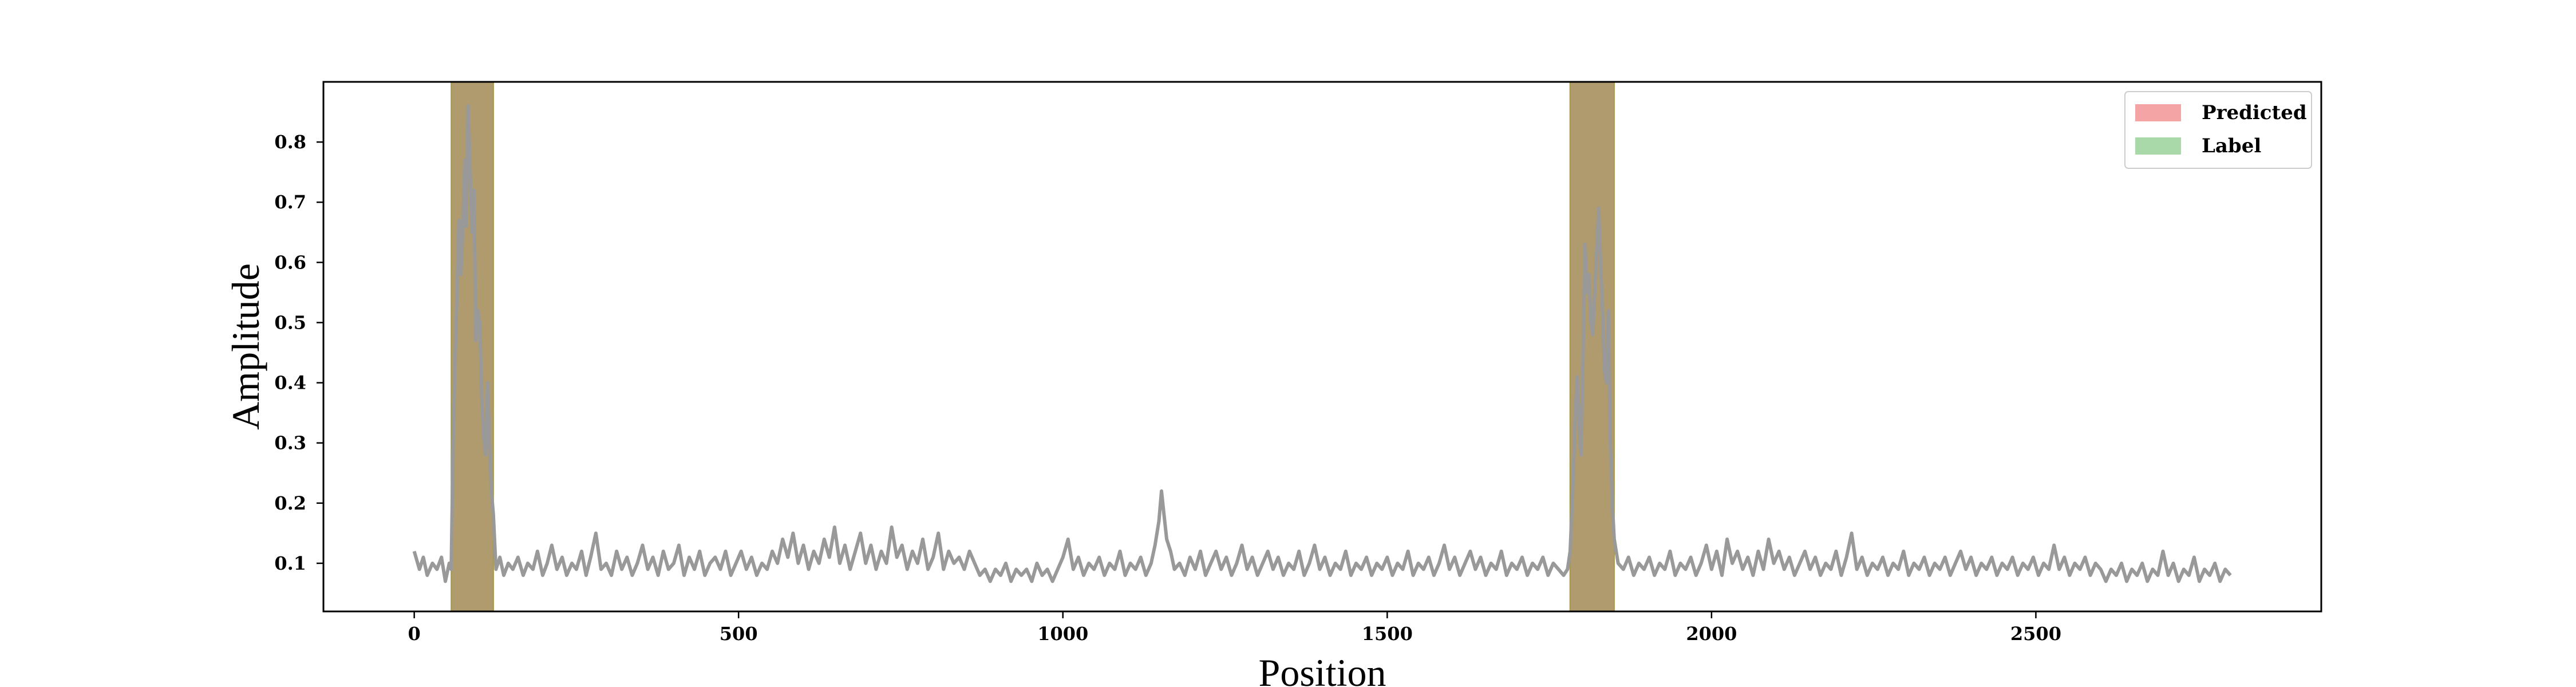 Image resolution: width=2576 pixels, height=687 pixels. What do you see at coordinates (290, 262) in the screenshot?
I see `y-tick-label: 0.6` at bounding box center [290, 262].